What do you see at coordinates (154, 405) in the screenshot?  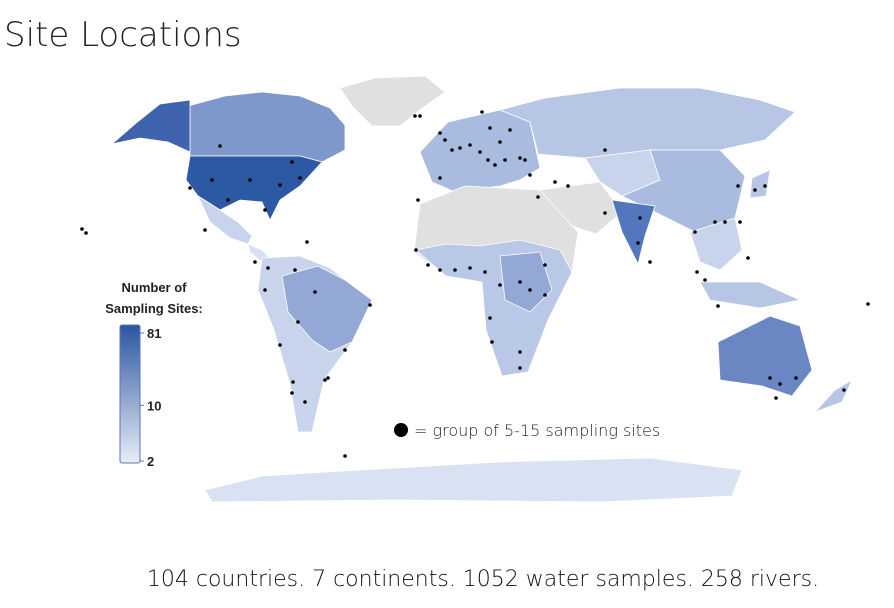 I see `legend-tick-label: 10` at bounding box center [154, 405].